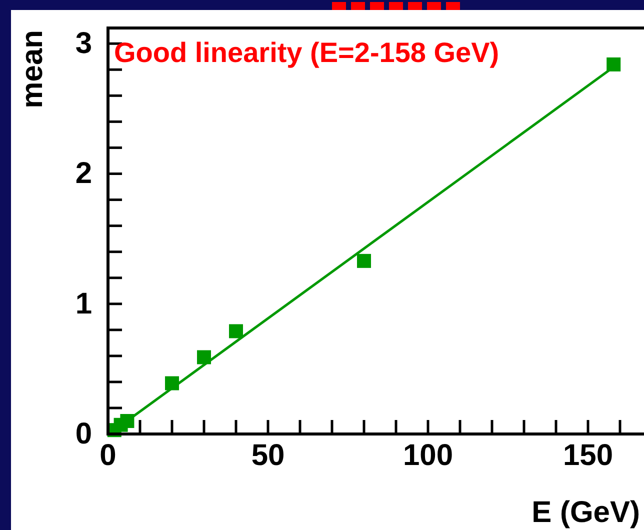  Describe the element at coordinates (428, 455) in the screenshot. I see `x-tick-label: 100` at that location.